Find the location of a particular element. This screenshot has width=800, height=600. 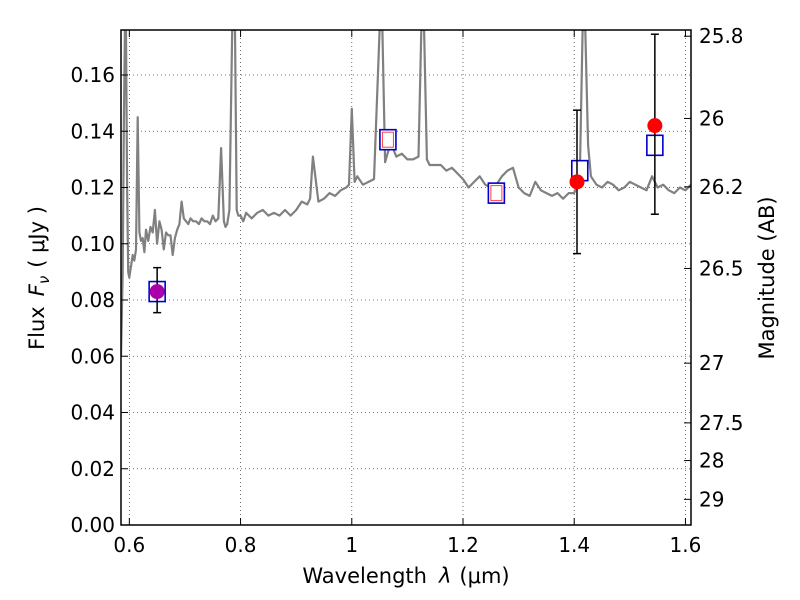

y-tick-label: 0.00 is located at coordinates (92, 525).